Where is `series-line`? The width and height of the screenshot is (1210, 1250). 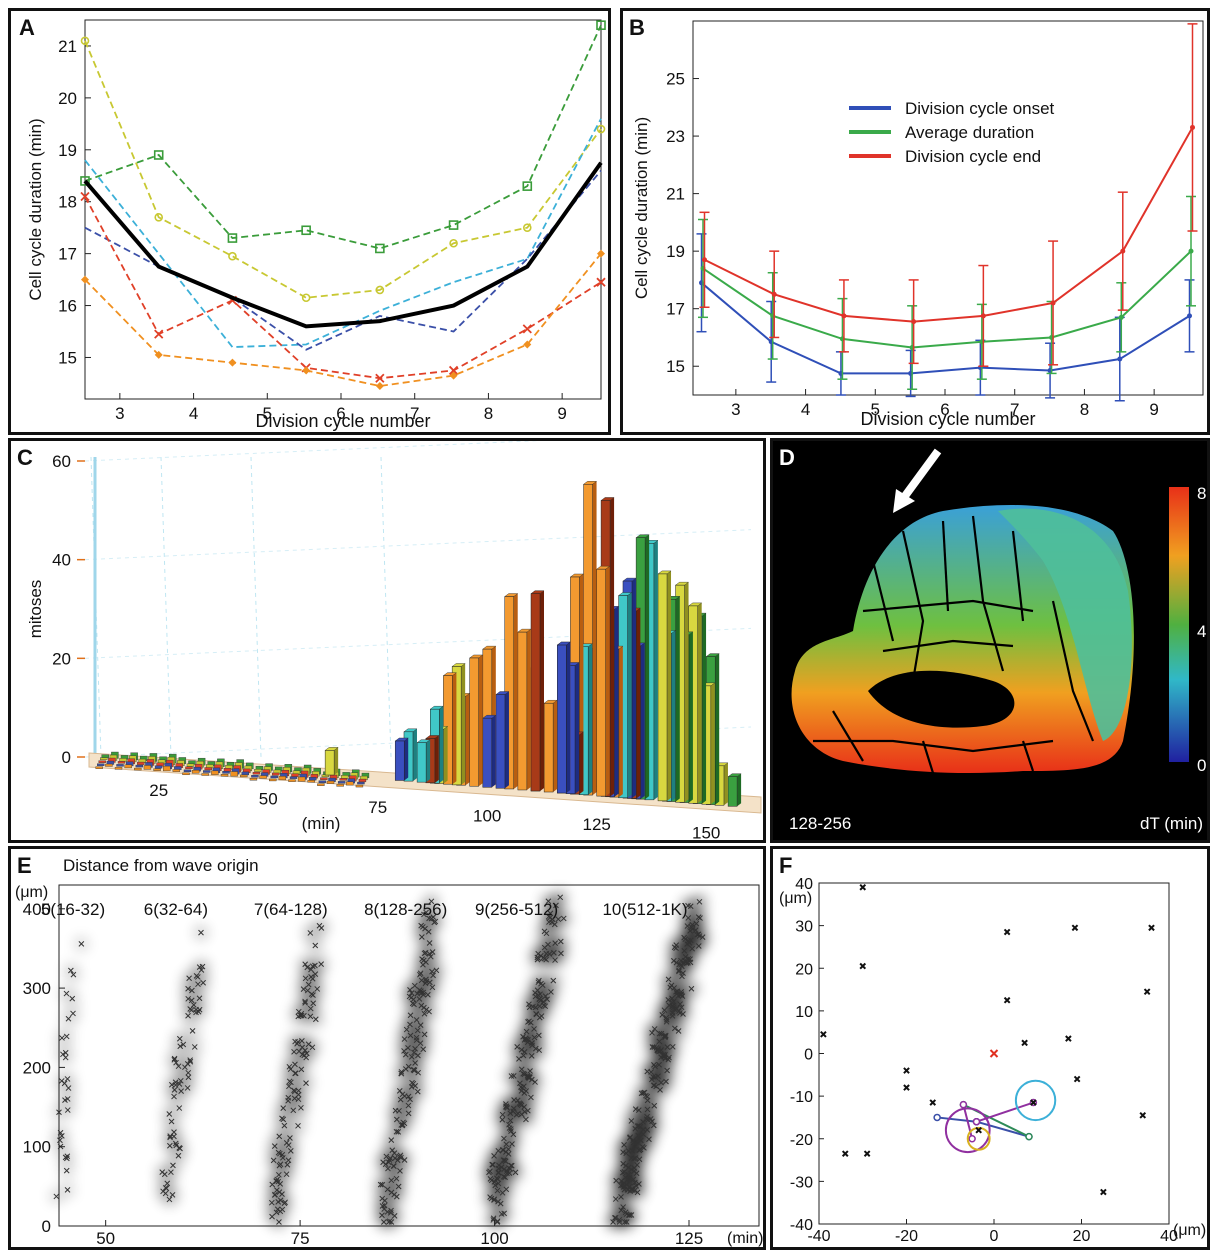
series-line is located at coordinates (947, 299).